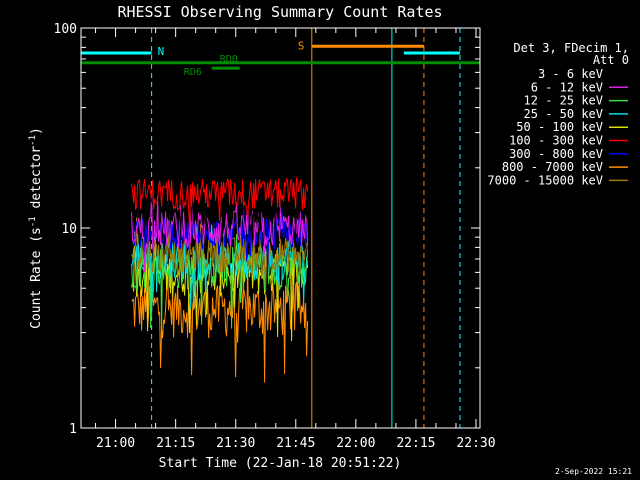 This screenshot has height=480, width=640. Describe the element at coordinates (545, 180) in the screenshot. I see `legend-label-8: 7000 - 15000 keV` at that location.